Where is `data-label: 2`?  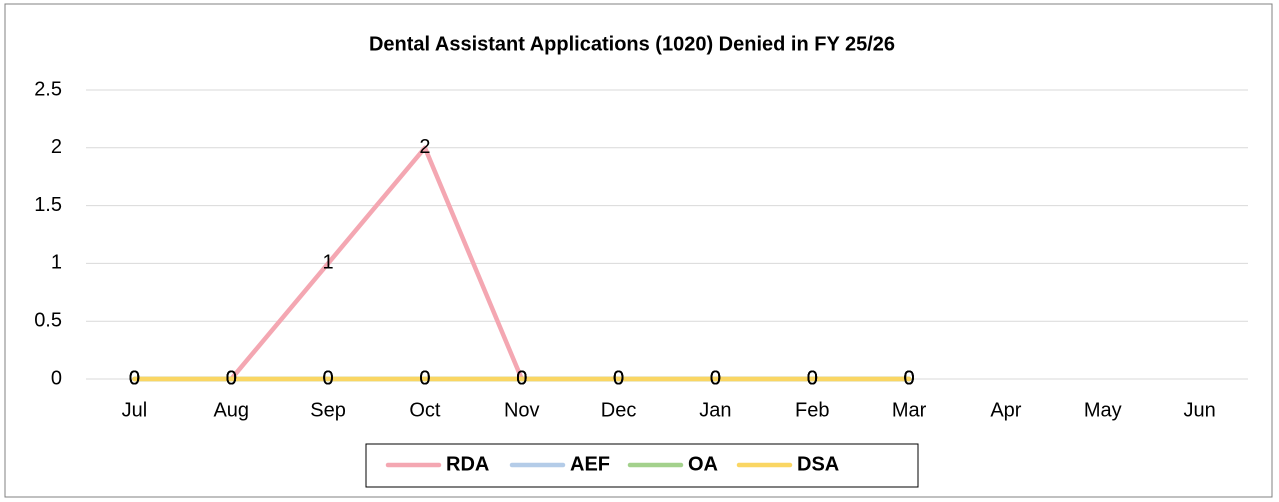 data-label: 2 is located at coordinates (424, 147).